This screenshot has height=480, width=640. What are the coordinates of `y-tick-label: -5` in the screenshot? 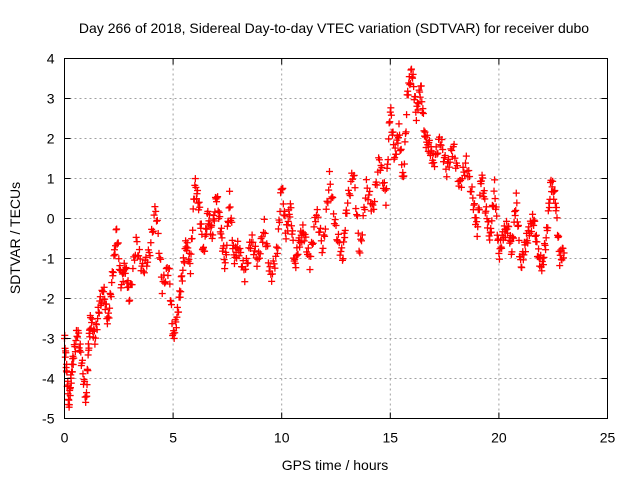 It's located at (48, 419).